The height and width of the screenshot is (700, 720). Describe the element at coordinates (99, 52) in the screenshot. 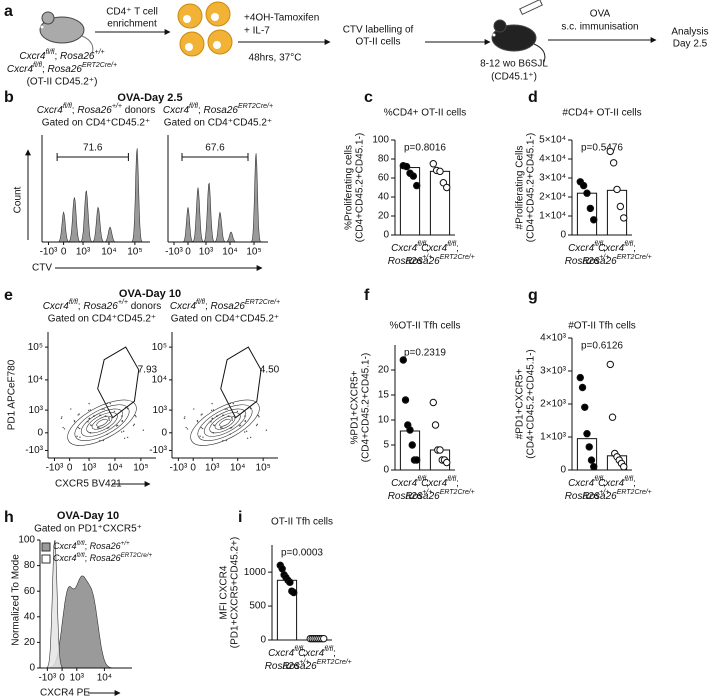

I see `genotype-superscript: +/+` at that location.